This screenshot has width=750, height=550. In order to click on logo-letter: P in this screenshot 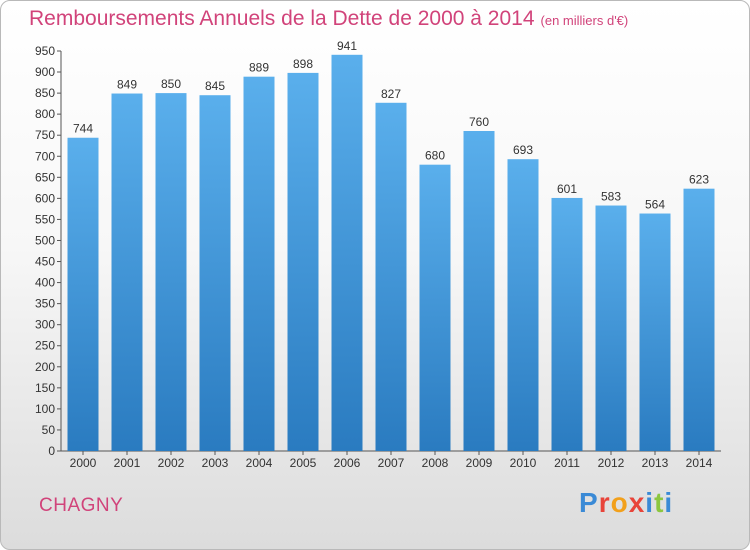, I will do `click(589, 502)`.